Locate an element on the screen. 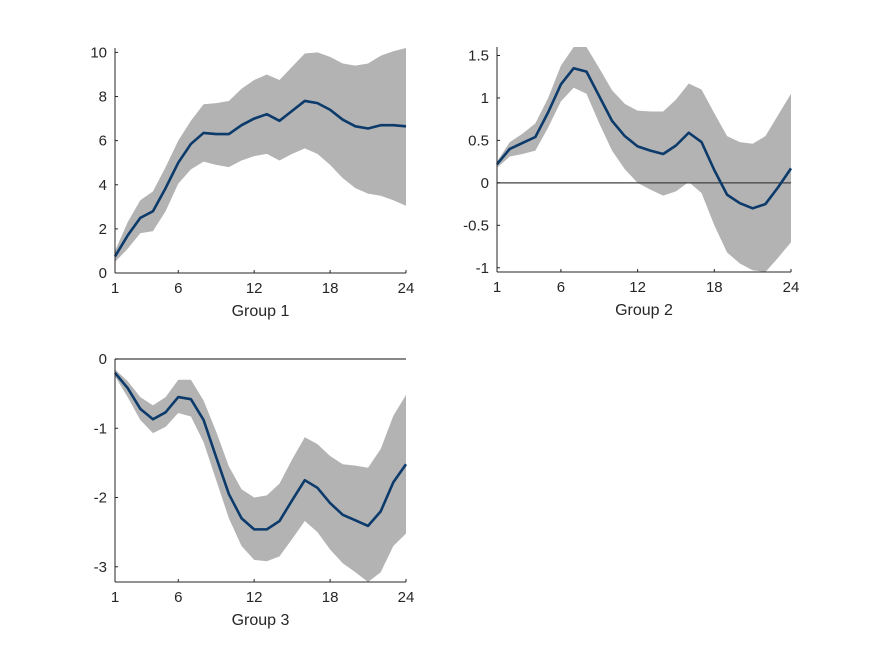  y-tick-label: -3 is located at coordinates (100, 567).